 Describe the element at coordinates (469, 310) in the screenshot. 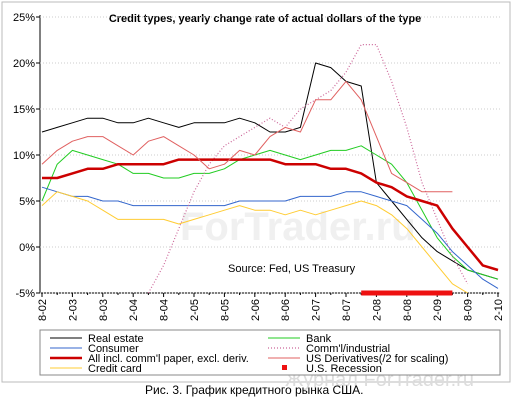

I see `x-tick-label: 8-09` at that location.